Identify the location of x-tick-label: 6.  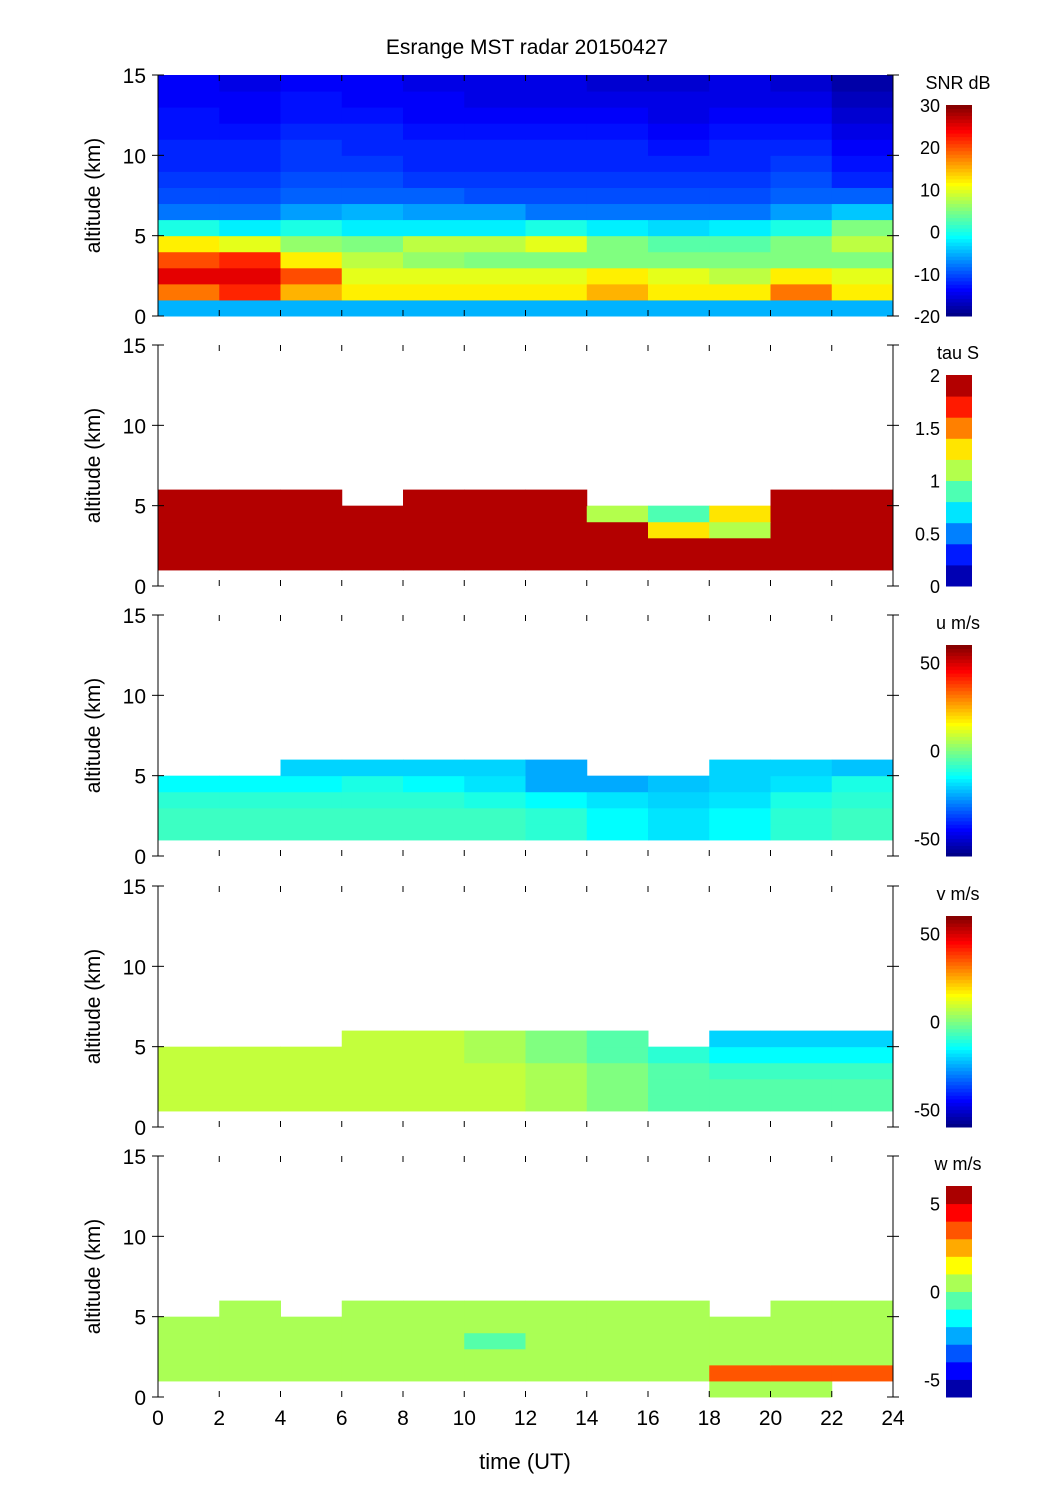
(342, 1418).